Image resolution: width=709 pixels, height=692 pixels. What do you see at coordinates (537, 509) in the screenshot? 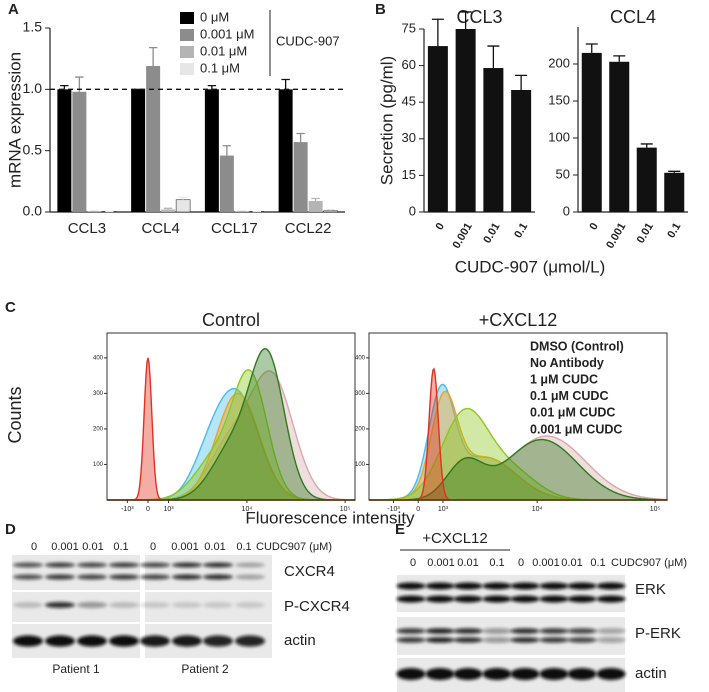
I see `x-tick-label: 10⁴` at bounding box center [537, 509].